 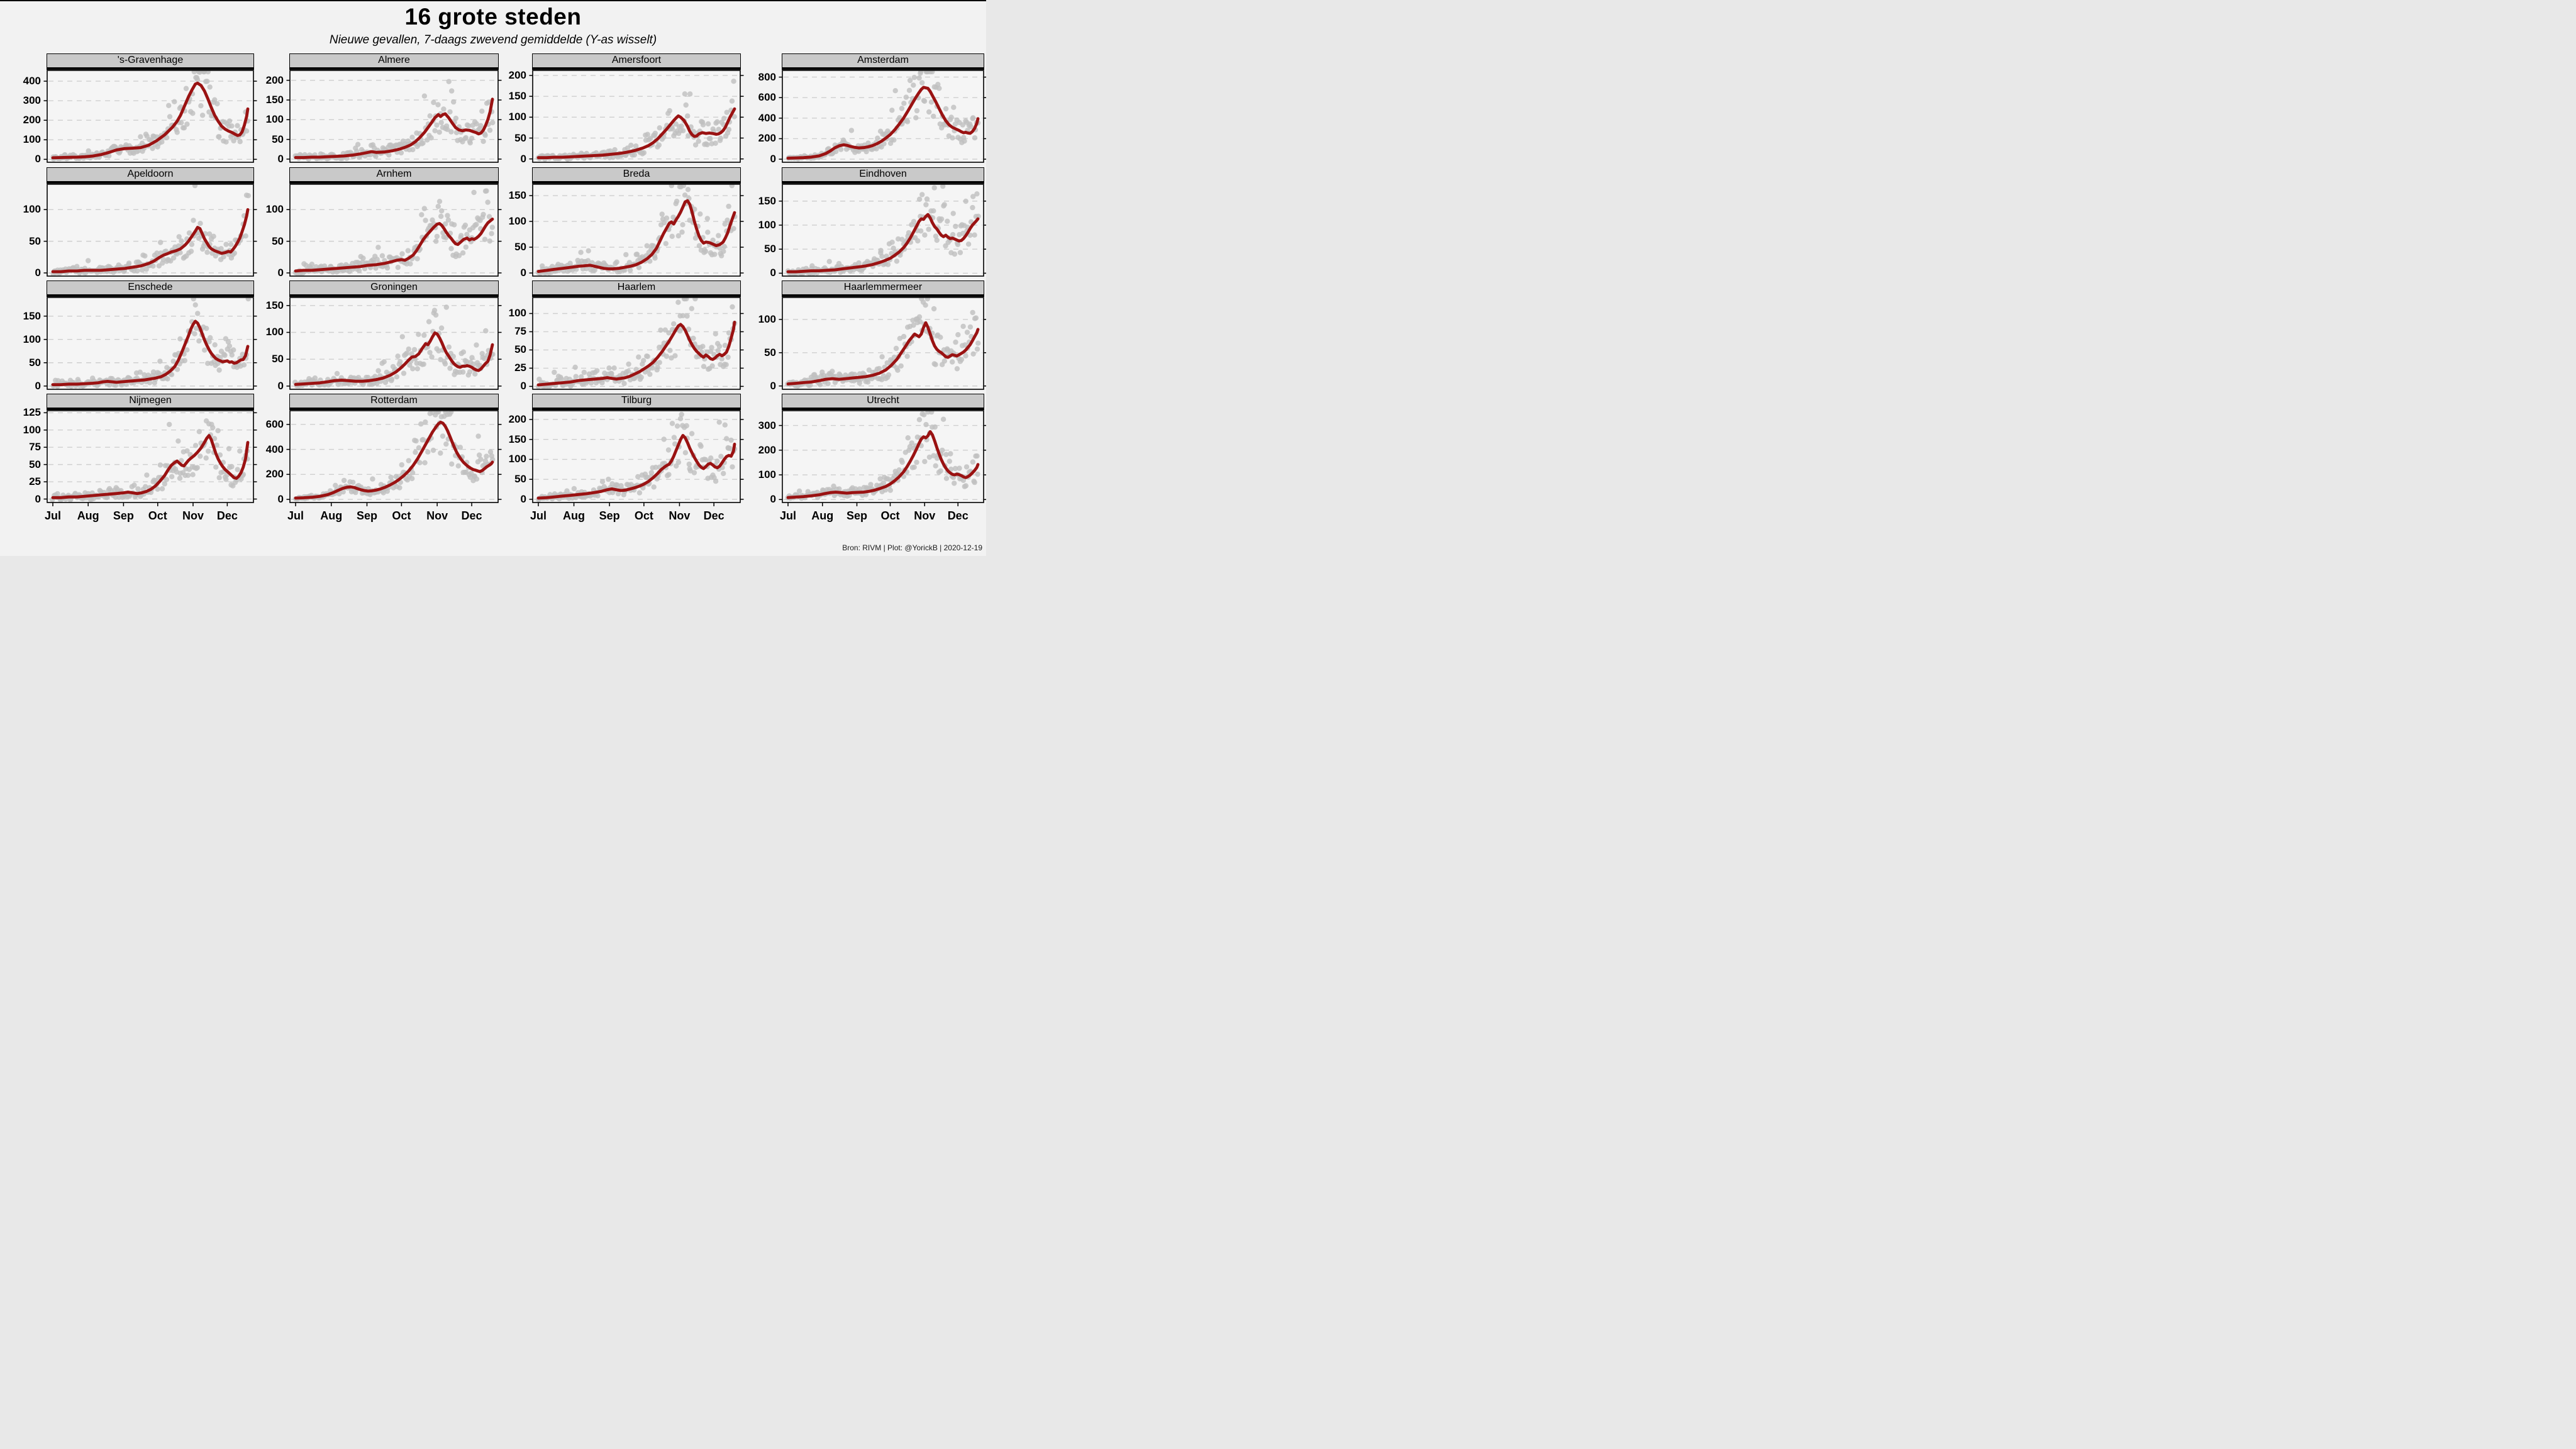 I want to click on facet-title-utrecht: Utrecht, so click(x=883, y=402).